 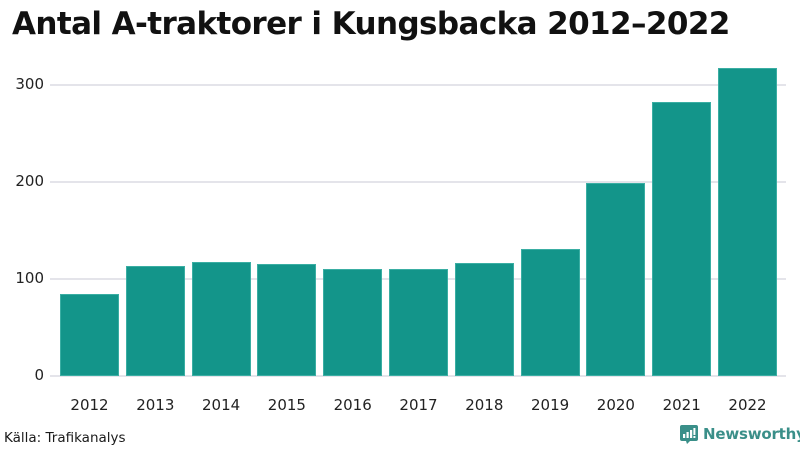 What do you see at coordinates (221, 318) in the screenshot?
I see `bar-2014` at bounding box center [221, 318].